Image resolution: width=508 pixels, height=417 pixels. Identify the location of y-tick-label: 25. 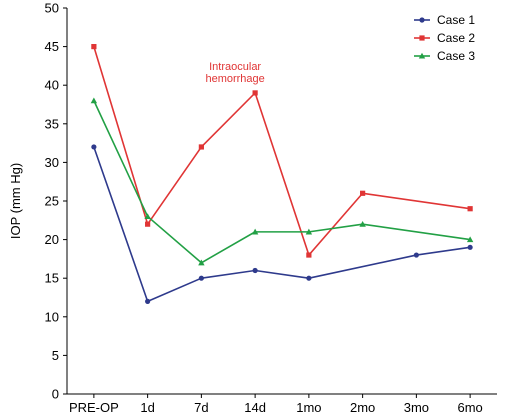
(52, 201).